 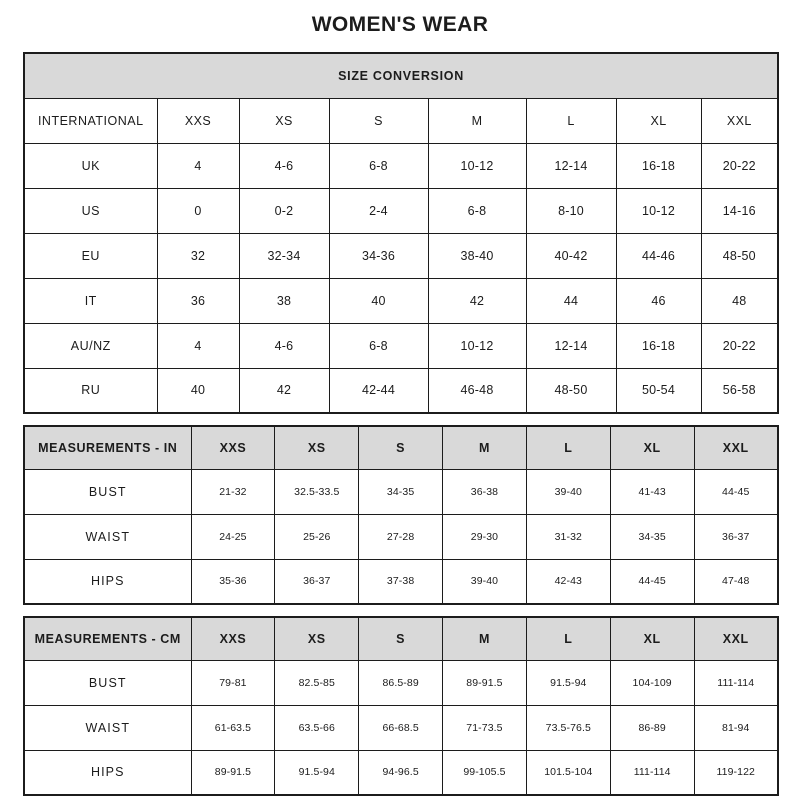 I want to click on cell-value: 89-91.5, so click(x=484, y=682).